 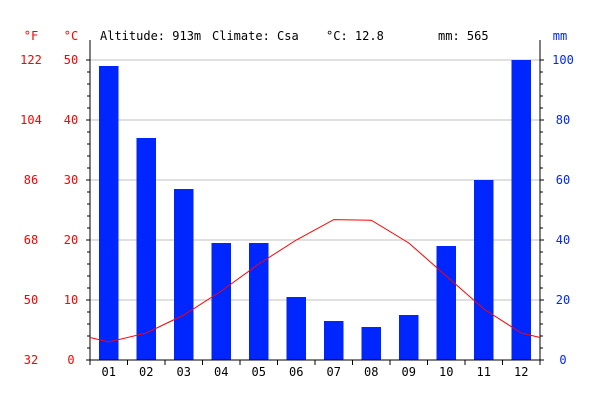 What do you see at coordinates (31, 240) in the screenshot?
I see `fahrenheit-tick-label: 68` at bounding box center [31, 240].